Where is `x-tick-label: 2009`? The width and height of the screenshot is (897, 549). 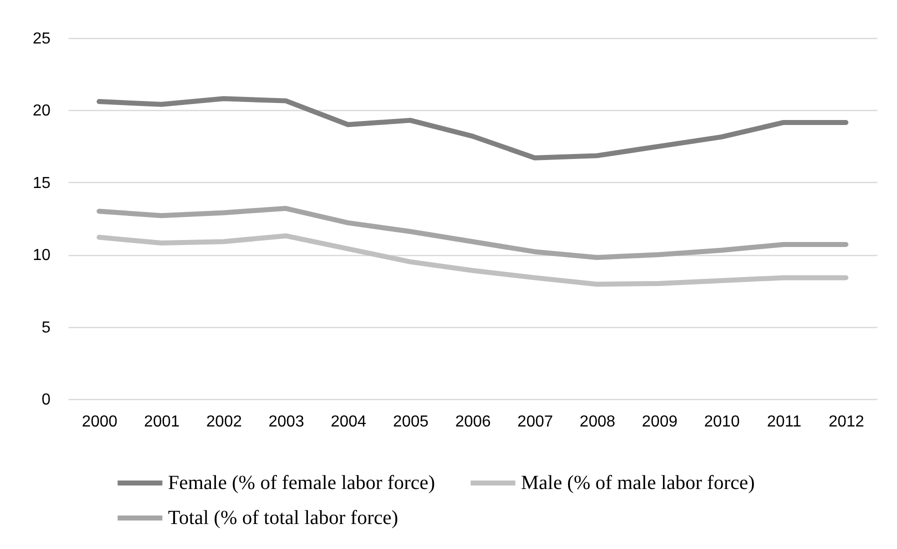
x-tick-label: 2009 is located at coordinates (660, 422).